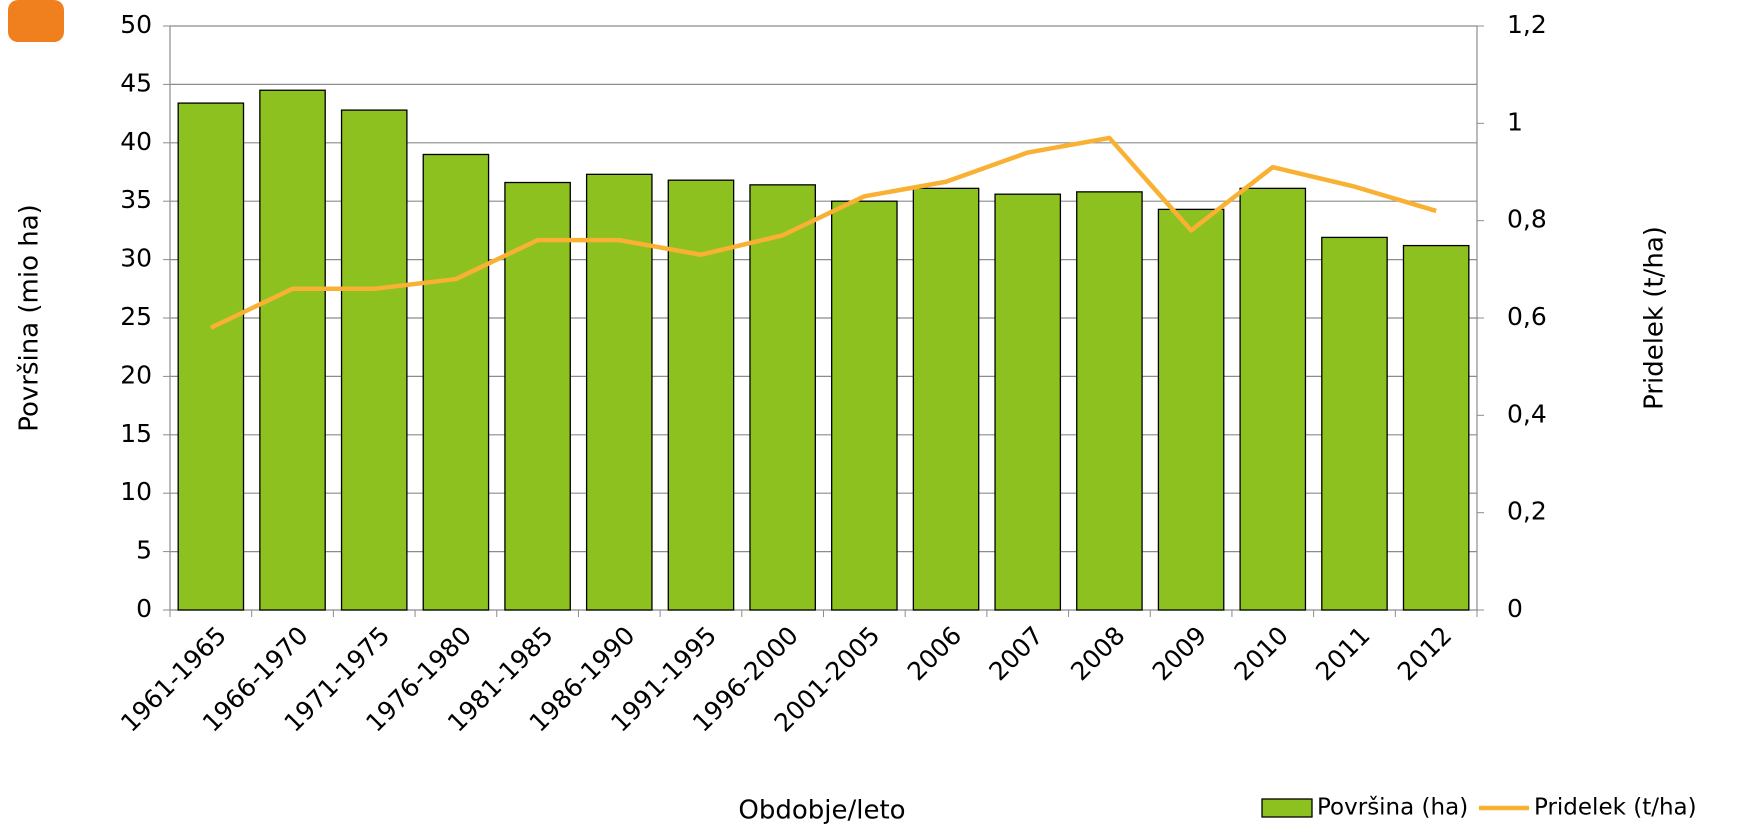  What do you see at coordinates (144, 550) in the screenshot?
I see `y-tick-label: 5` at bounding box center [144, 550].